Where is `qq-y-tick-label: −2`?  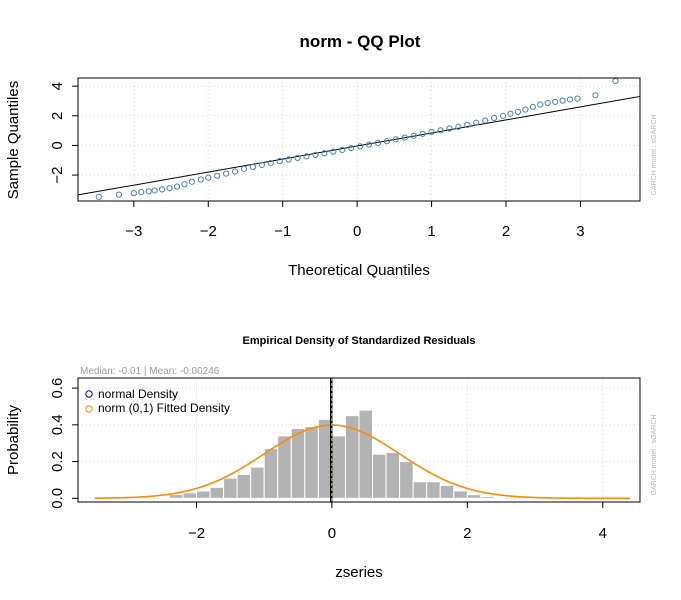
qq-y-tick-label: −2 is located at coordinates (57, 175).